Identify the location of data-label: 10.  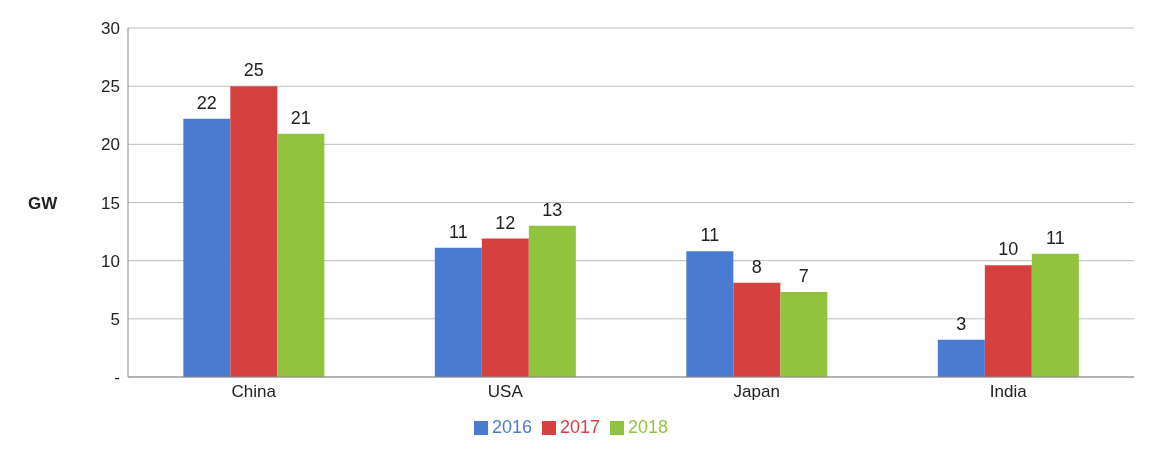
(1008, 249).